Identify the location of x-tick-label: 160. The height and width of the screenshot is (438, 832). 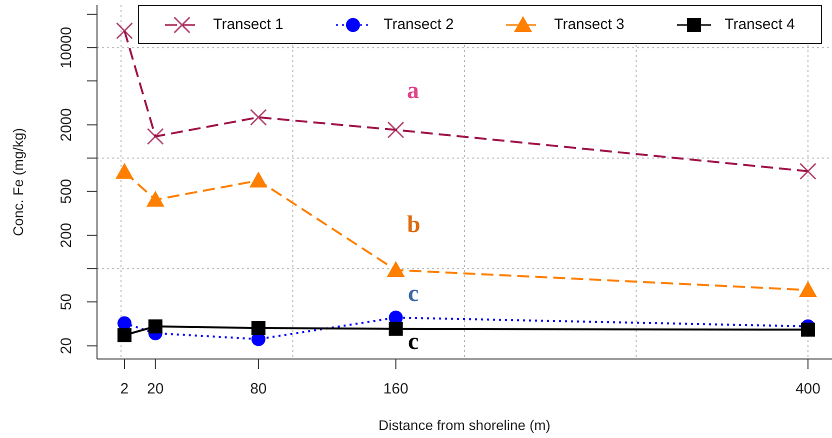
(395, 389).